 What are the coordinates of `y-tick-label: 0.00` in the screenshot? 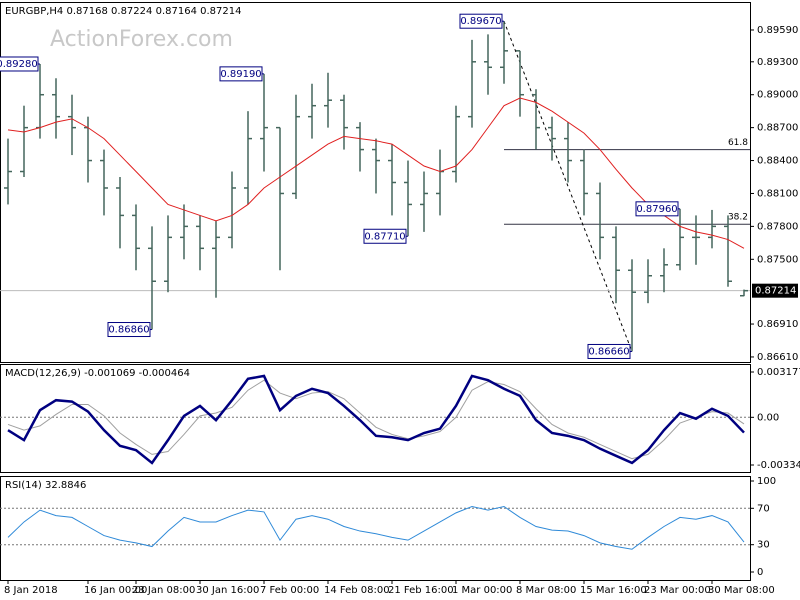 It's located at (768, 417).